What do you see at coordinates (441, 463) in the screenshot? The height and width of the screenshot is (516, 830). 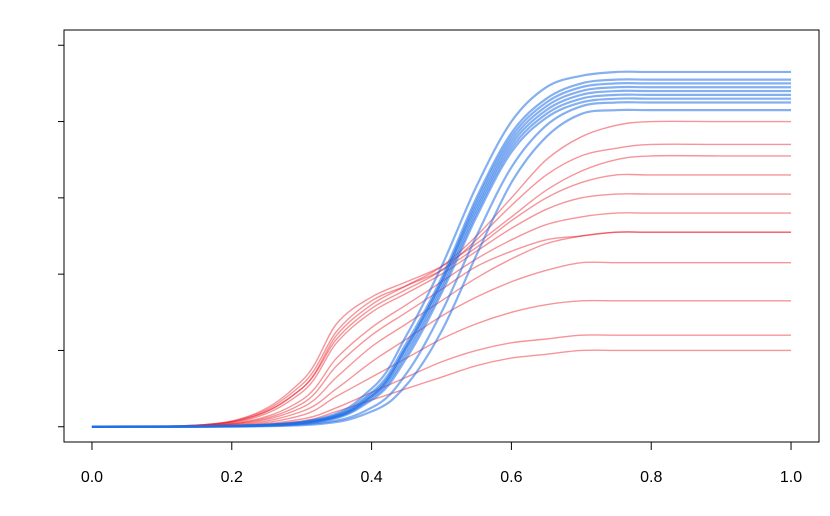 I see `x-axis: 0.0 0.2 0.4 0.6 0.8 1.0` at bounding box center [441, 463].